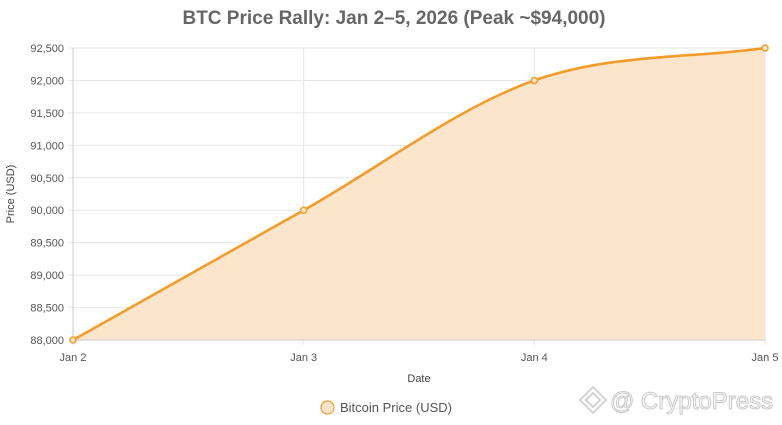  What do you see at coordinates (47, 276) in the screenshot?
I see `y-tick-label: 89,000` at bounding box center [47, 276].